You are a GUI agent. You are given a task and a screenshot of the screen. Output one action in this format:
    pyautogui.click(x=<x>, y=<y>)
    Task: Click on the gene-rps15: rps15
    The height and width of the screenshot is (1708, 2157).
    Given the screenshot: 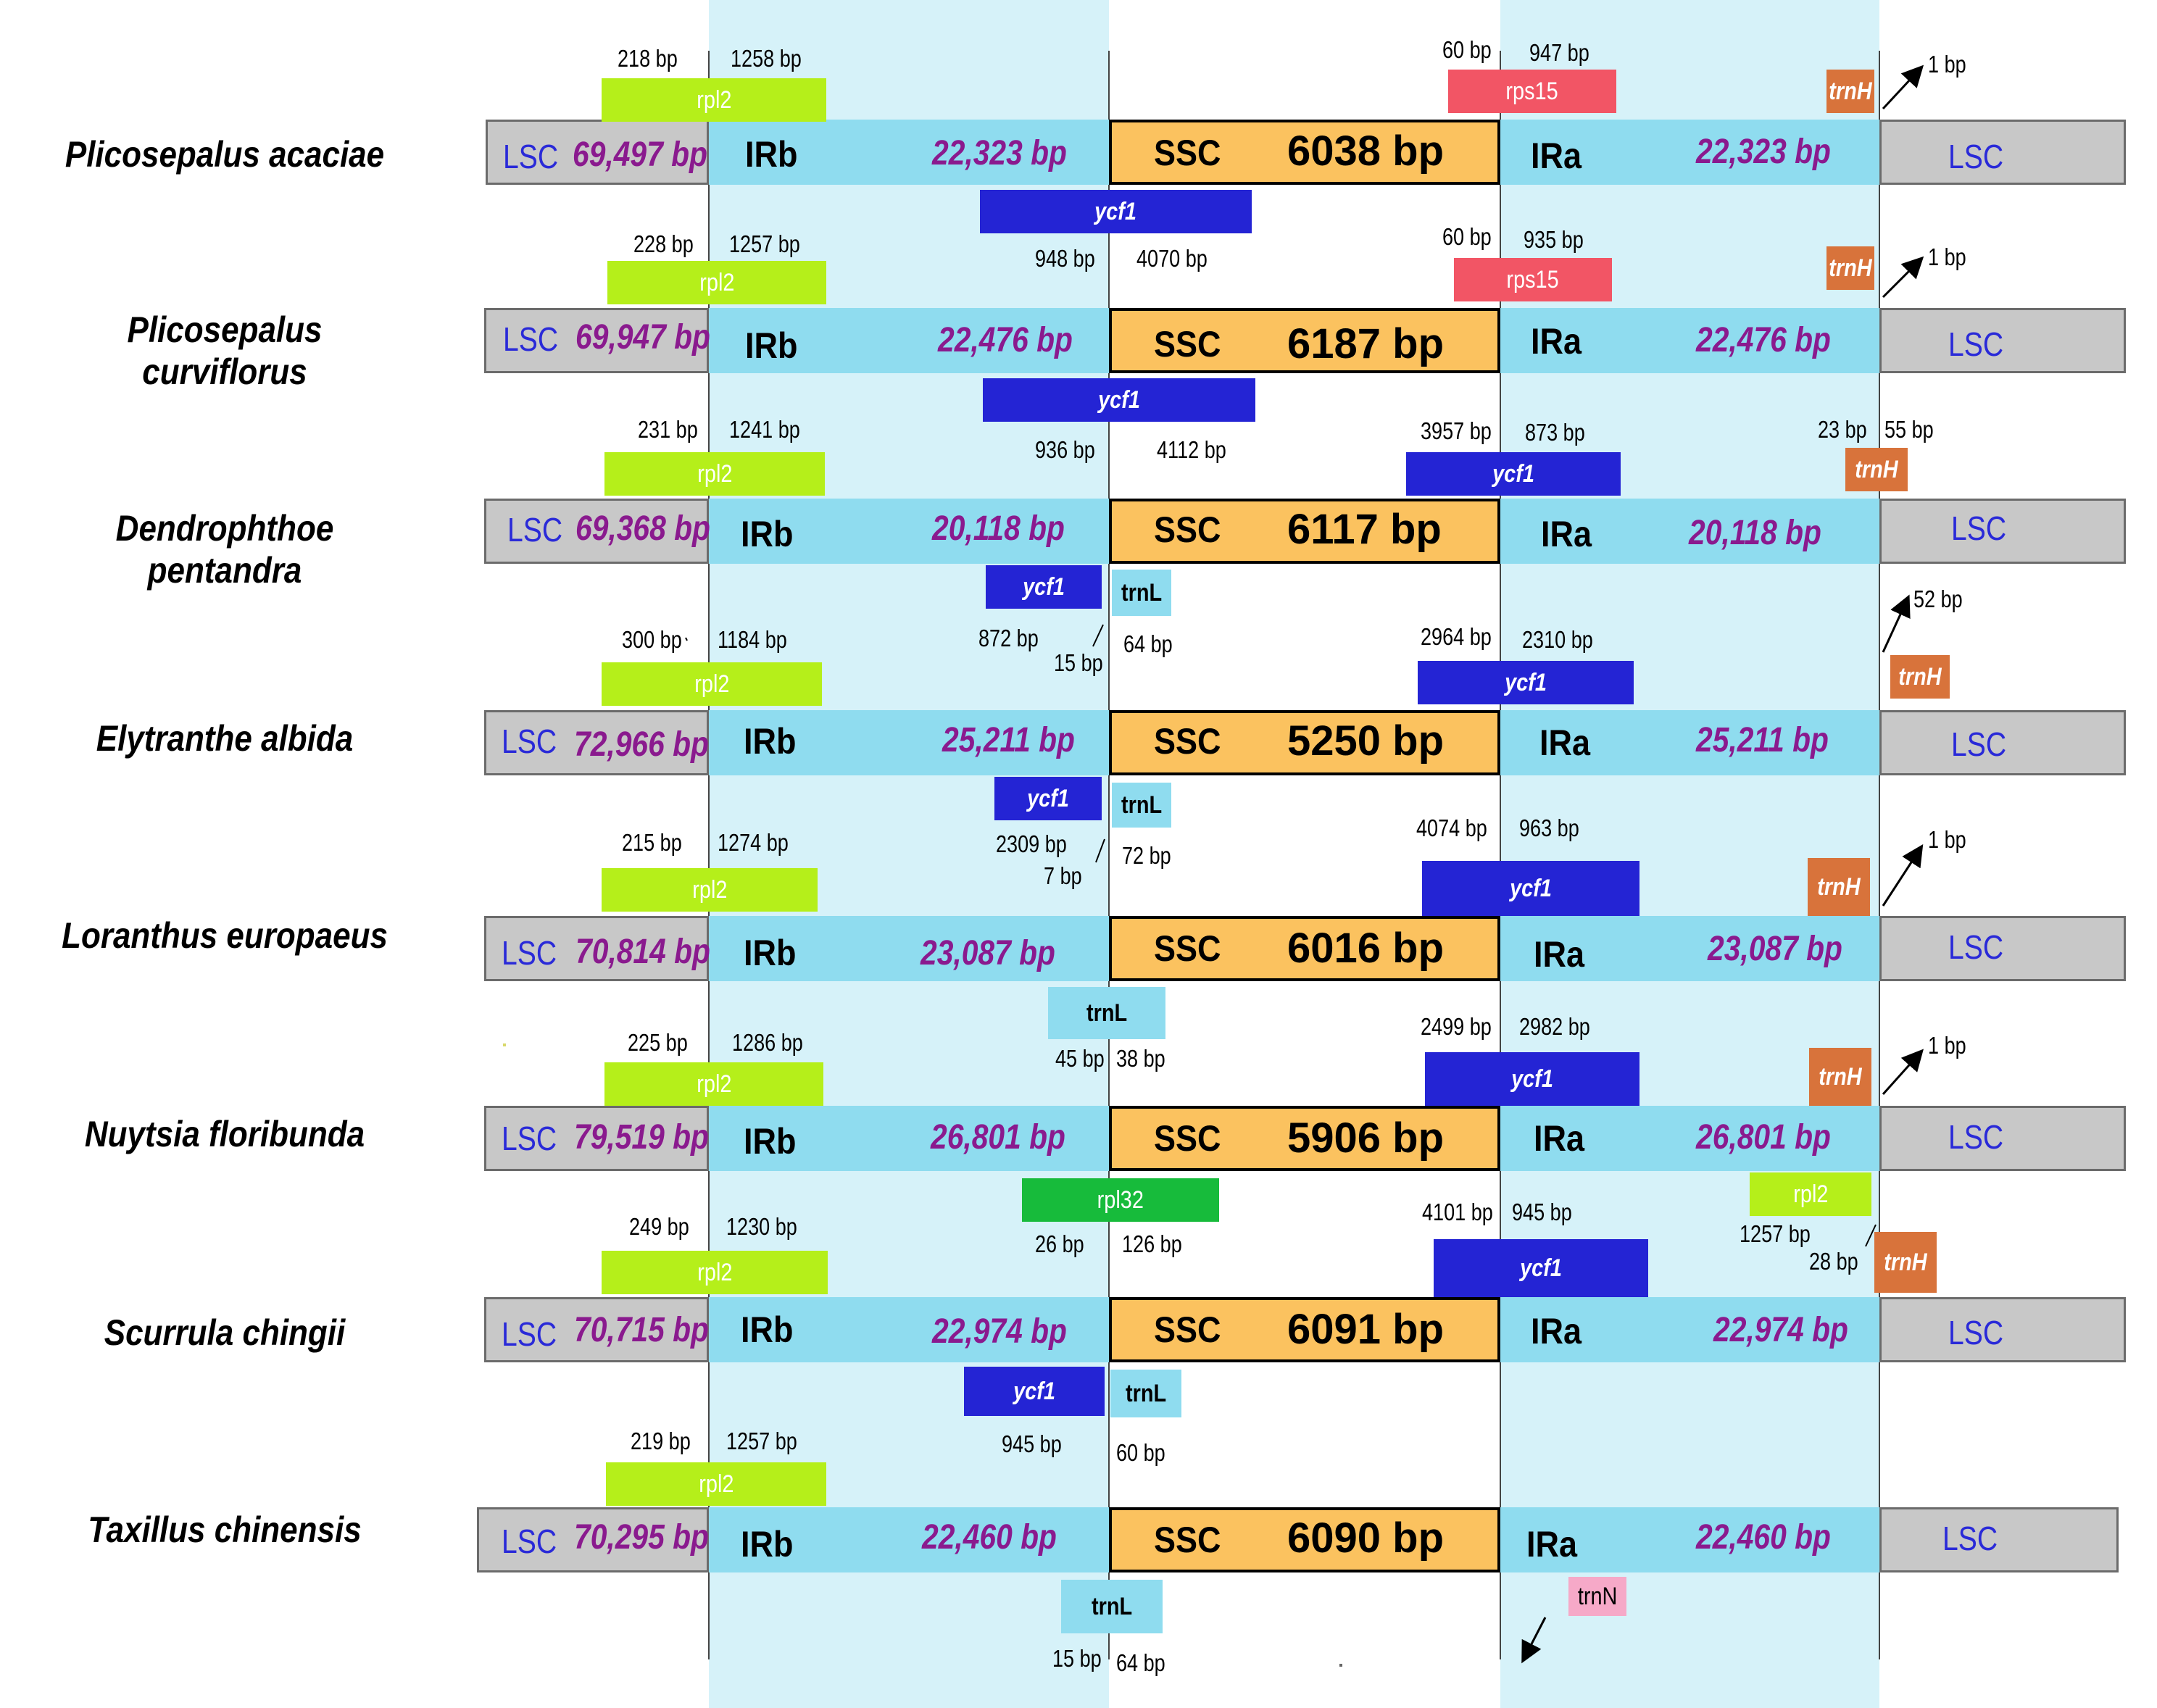 What is the action you would take?
    pyautogui.click(x=1533, y=279)
    